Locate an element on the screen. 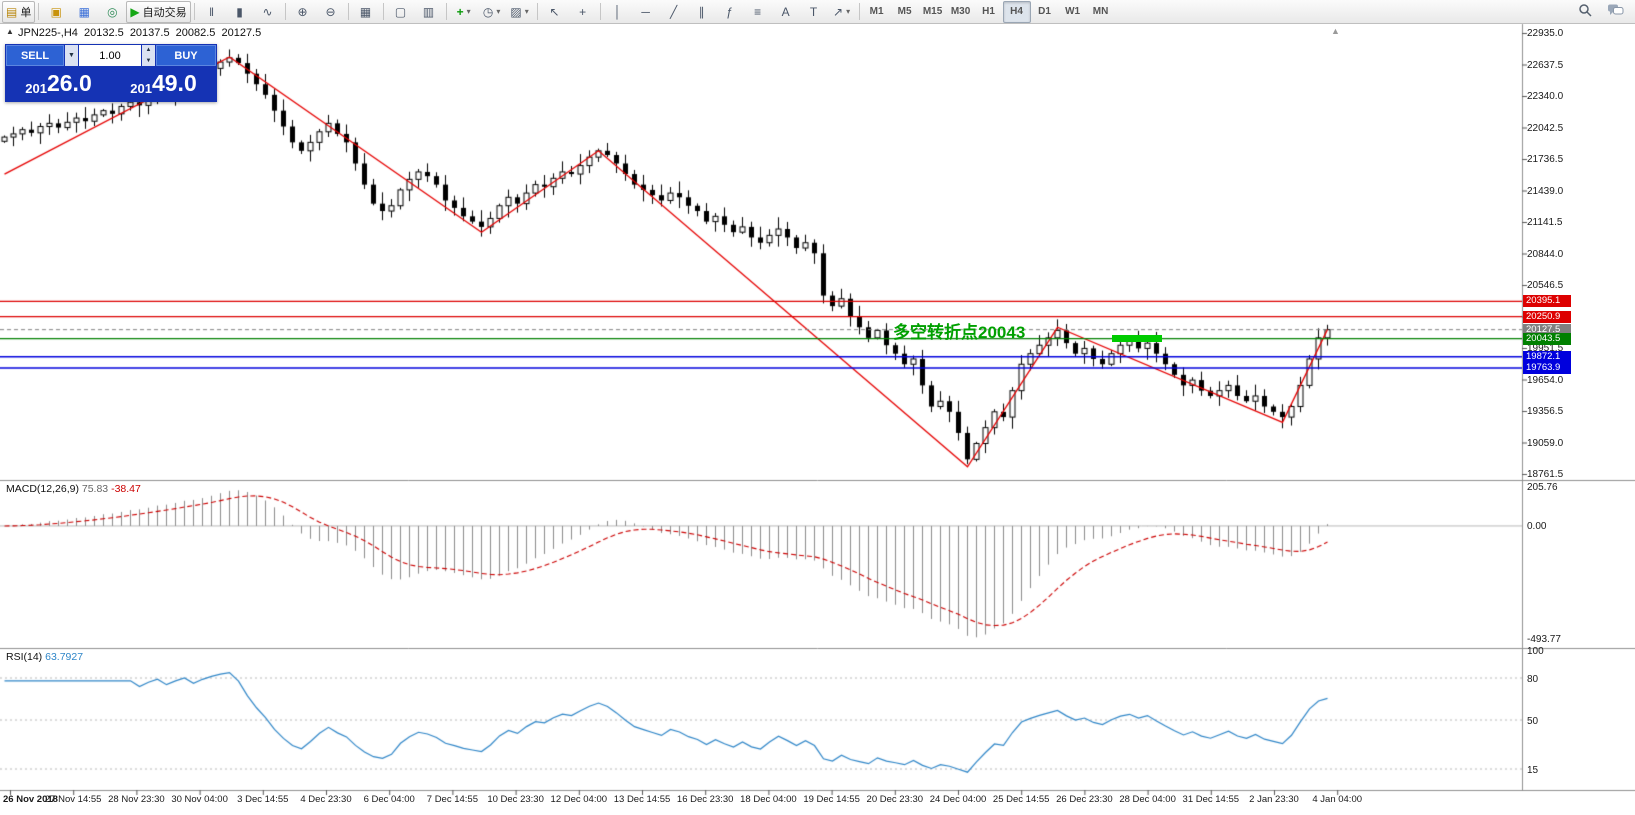 Image resolution: width=1635 pixels, height=815 pixels. periods-menu-button: ◷ ▾ is located at coordinates (492, 12).